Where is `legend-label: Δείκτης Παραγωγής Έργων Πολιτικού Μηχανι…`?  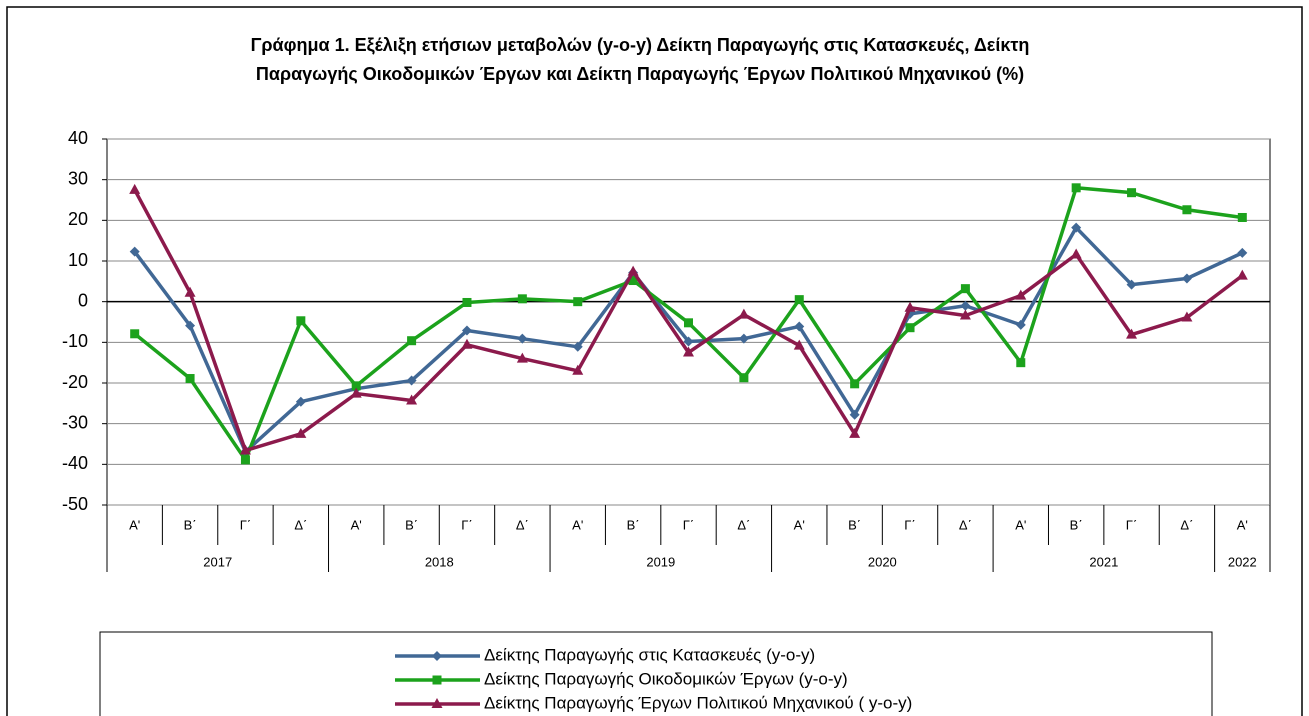
legend-label: Δείκτης Παραγωγής Έργων Πολιτικού Μηχανι… is located at coordinates (698, 702).